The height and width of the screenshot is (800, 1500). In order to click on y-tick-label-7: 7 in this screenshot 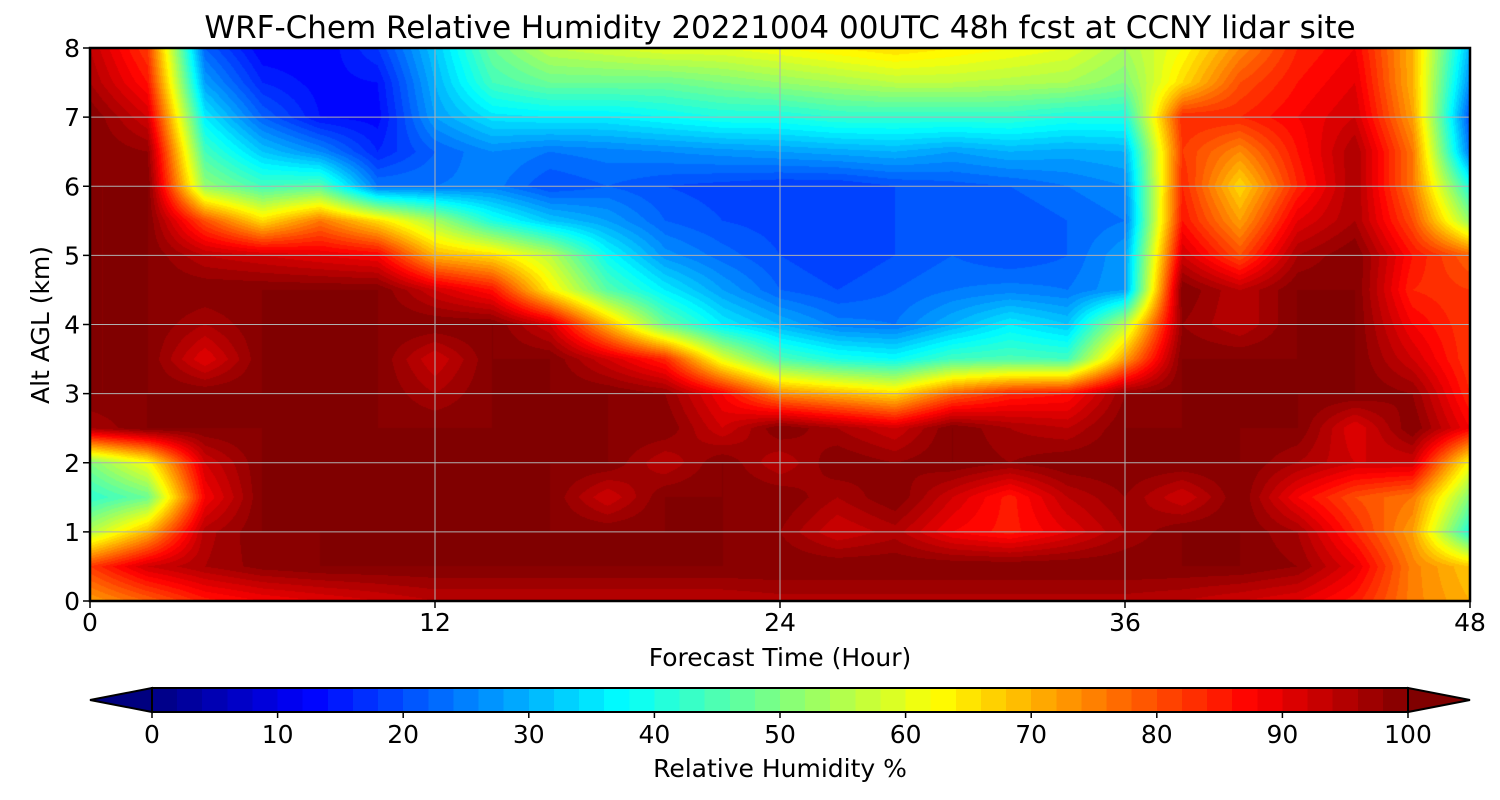, I will do `click(72, 117)`.